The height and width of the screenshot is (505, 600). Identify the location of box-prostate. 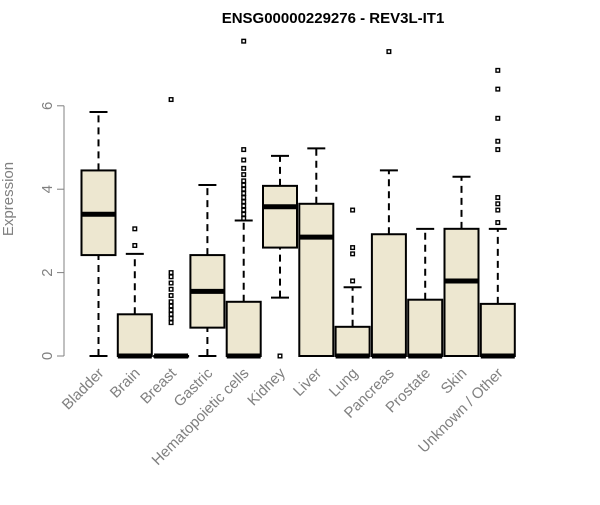
(425, 293).